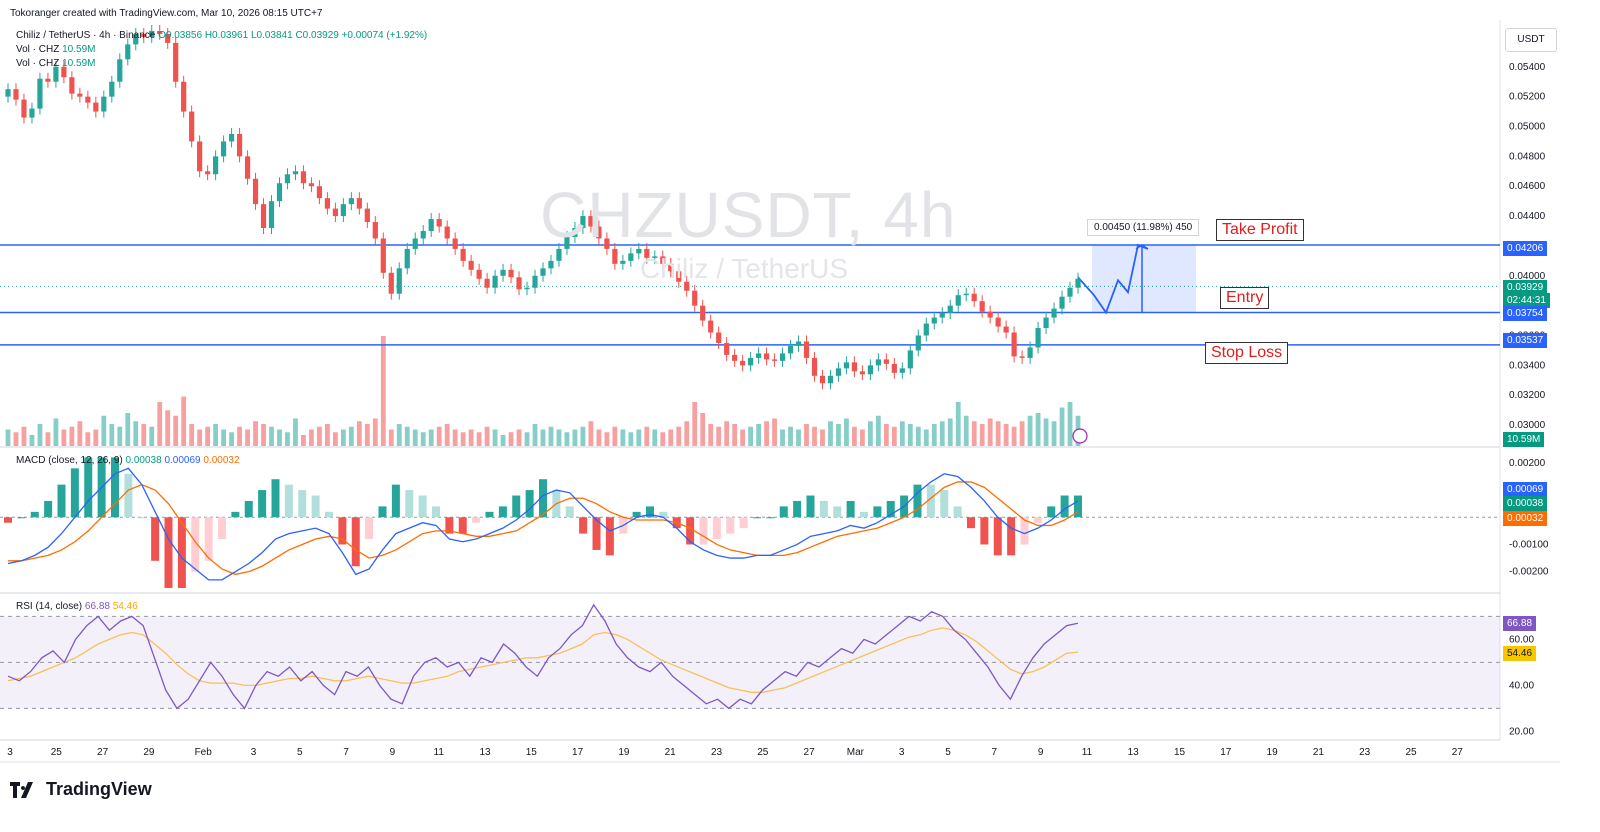 Image resolution: width=1600 pixels, height=832 pixels. What do you see at coordinates (717, 752) in the screenshot?
I see `time-axis-tick: 23` at bounding box center [717, 752].